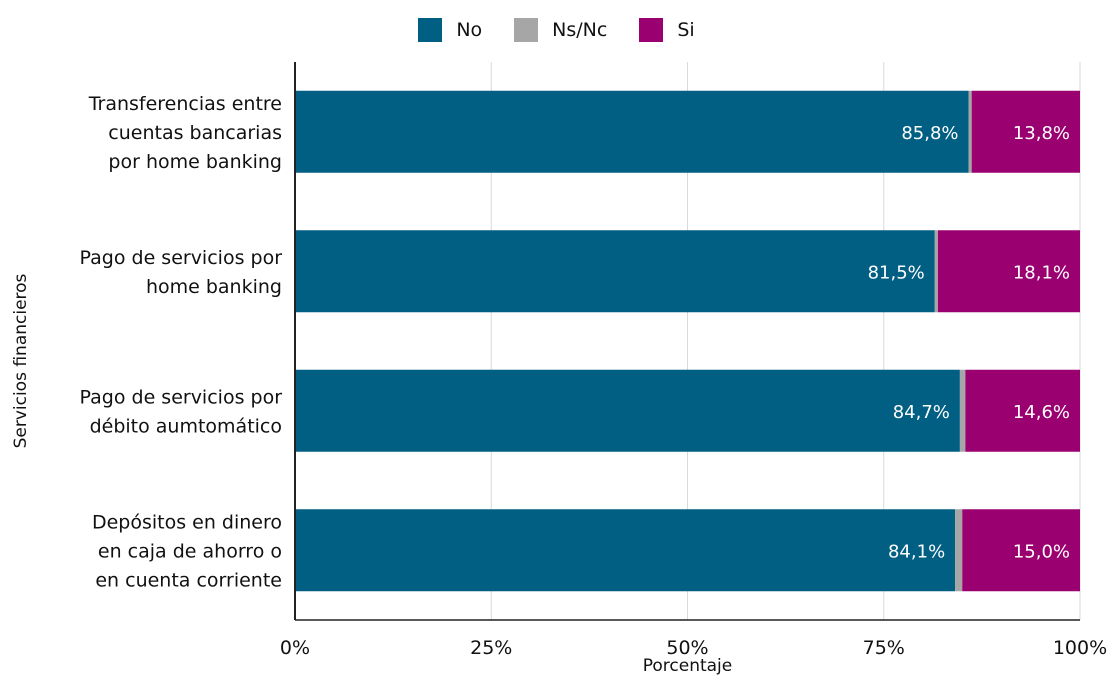  I want to click on data-label: 13,8%, so click(1041, 133).